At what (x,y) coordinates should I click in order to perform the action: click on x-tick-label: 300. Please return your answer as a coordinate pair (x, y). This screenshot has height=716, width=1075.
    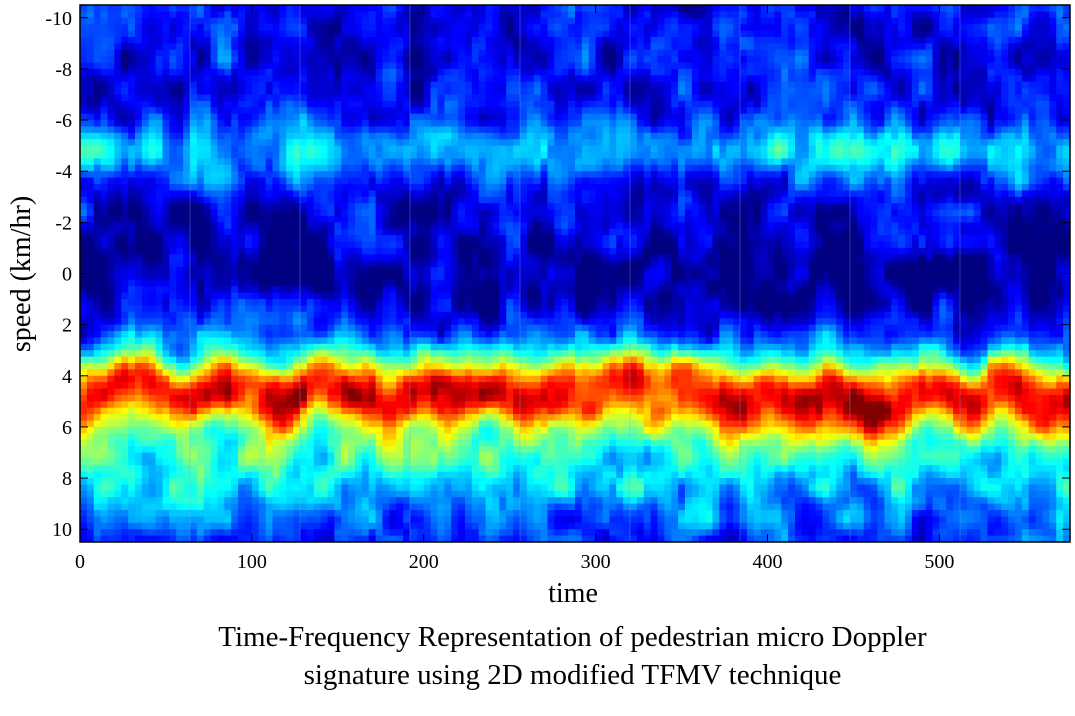
    Looking at the image, I should click on (596, 562).